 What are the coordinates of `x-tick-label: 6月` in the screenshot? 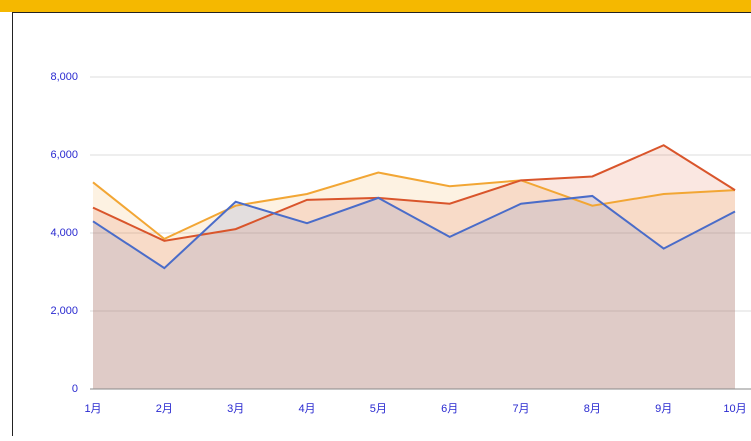 It's located at (449, 409).